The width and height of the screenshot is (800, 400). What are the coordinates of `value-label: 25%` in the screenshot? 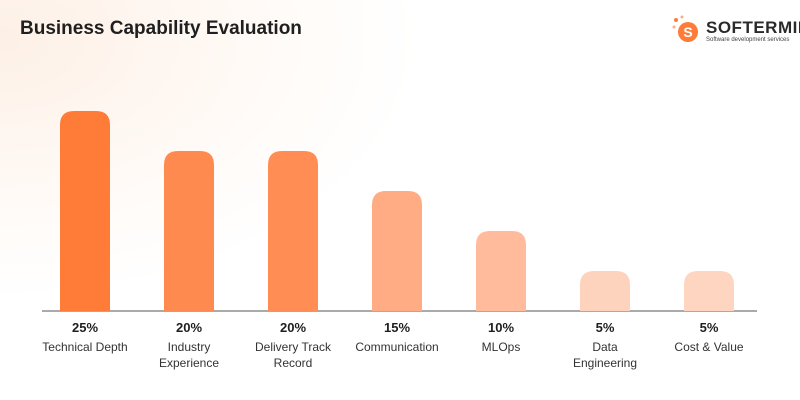 It's located at (85, 327).